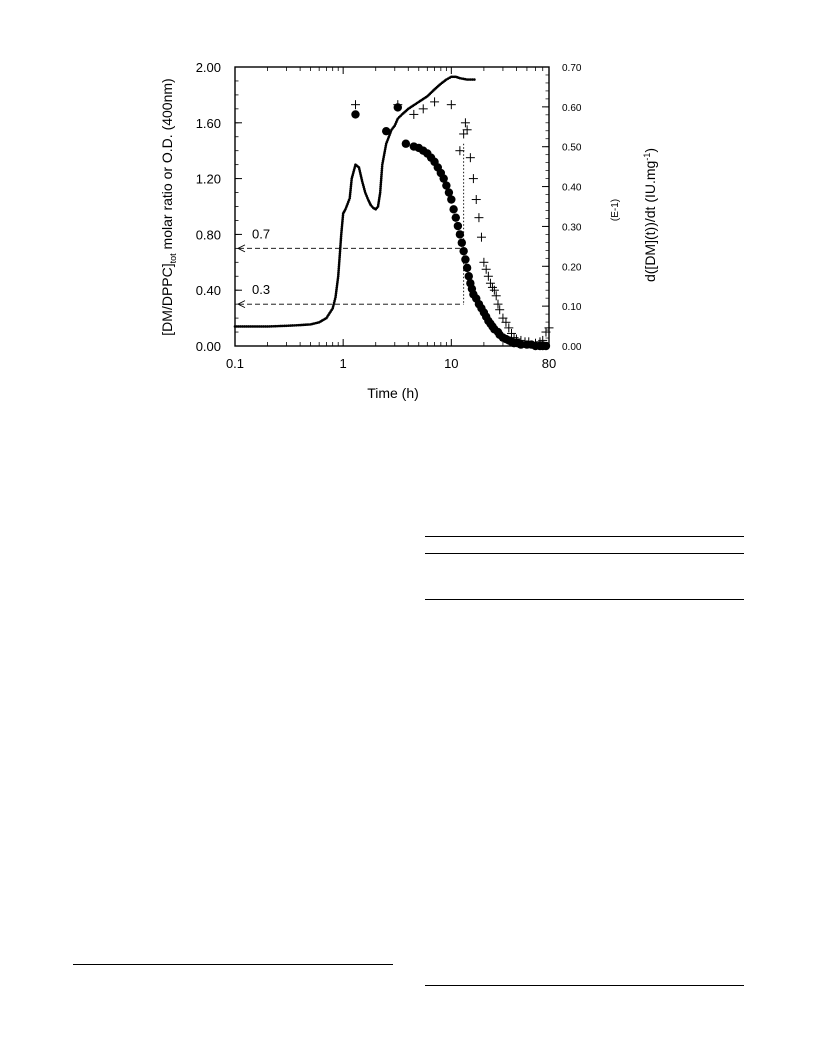 The width and height of the screenshot is (816, 1056). I want to click on y2-tick-label: 0.10, so click(572, 307).